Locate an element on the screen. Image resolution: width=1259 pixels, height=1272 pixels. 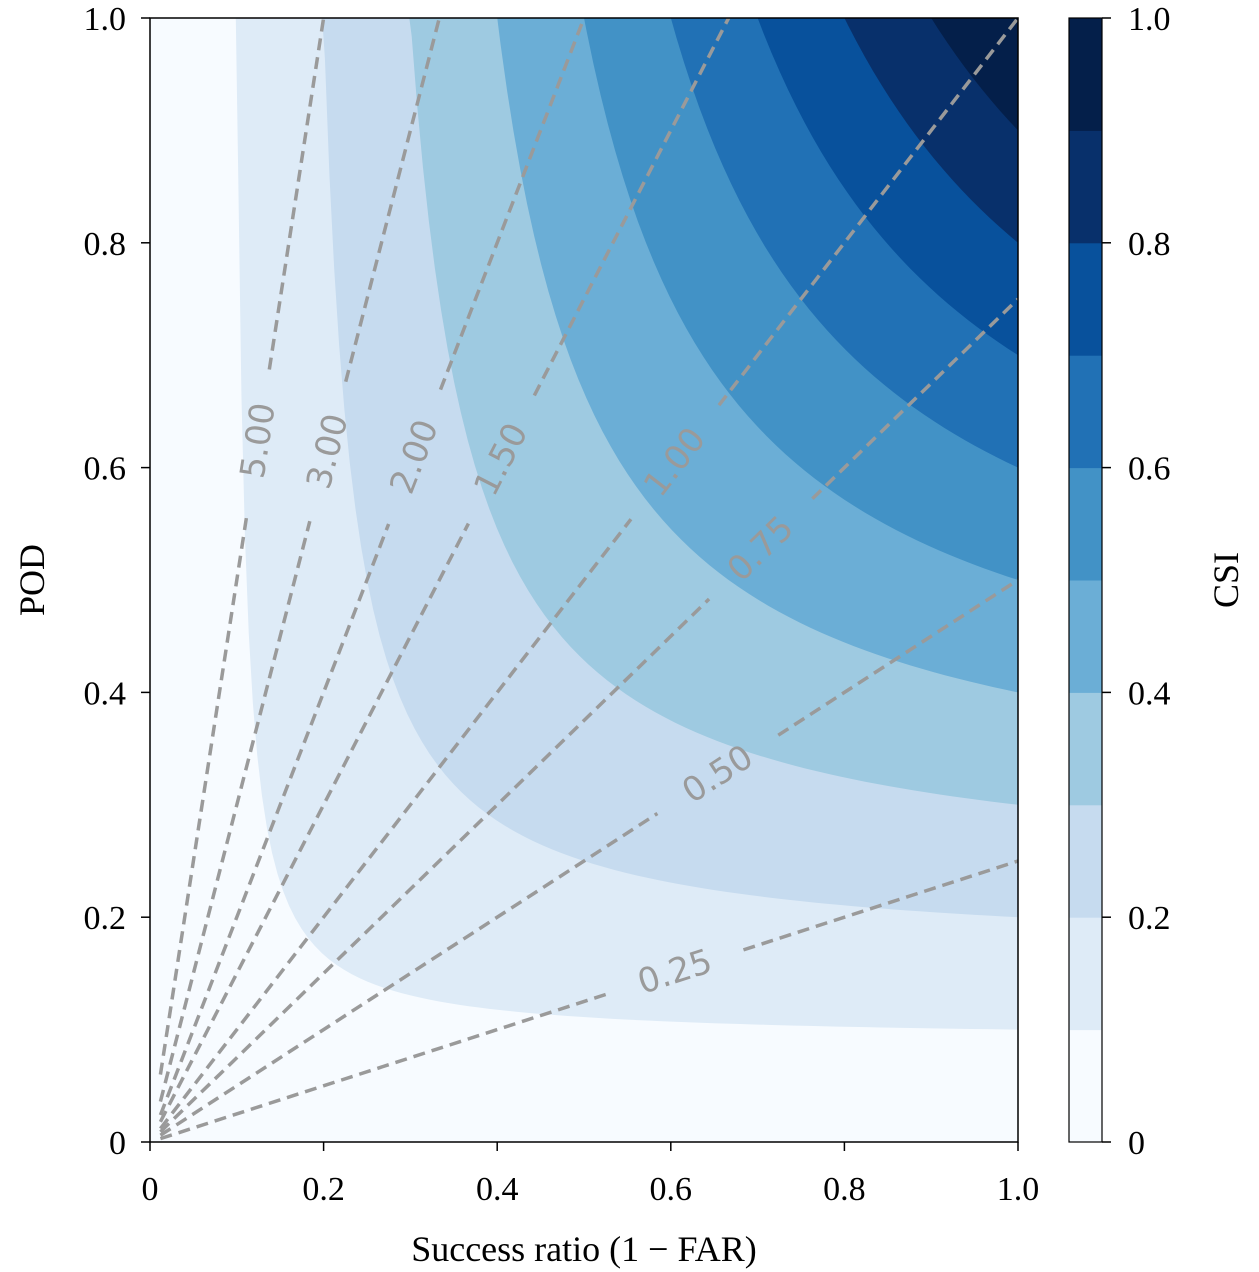
x-tick-label: 0 is located at coordinates (150, 1189).